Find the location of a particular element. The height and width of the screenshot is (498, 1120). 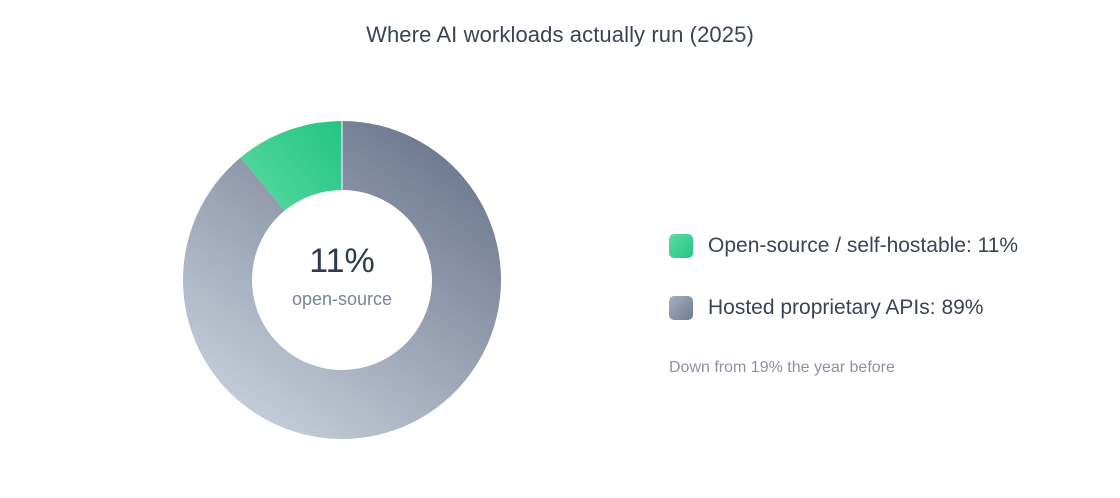

legend-item-proprietary: Hosted proprietary APIs: 89% is located at coordinates (843, 308).